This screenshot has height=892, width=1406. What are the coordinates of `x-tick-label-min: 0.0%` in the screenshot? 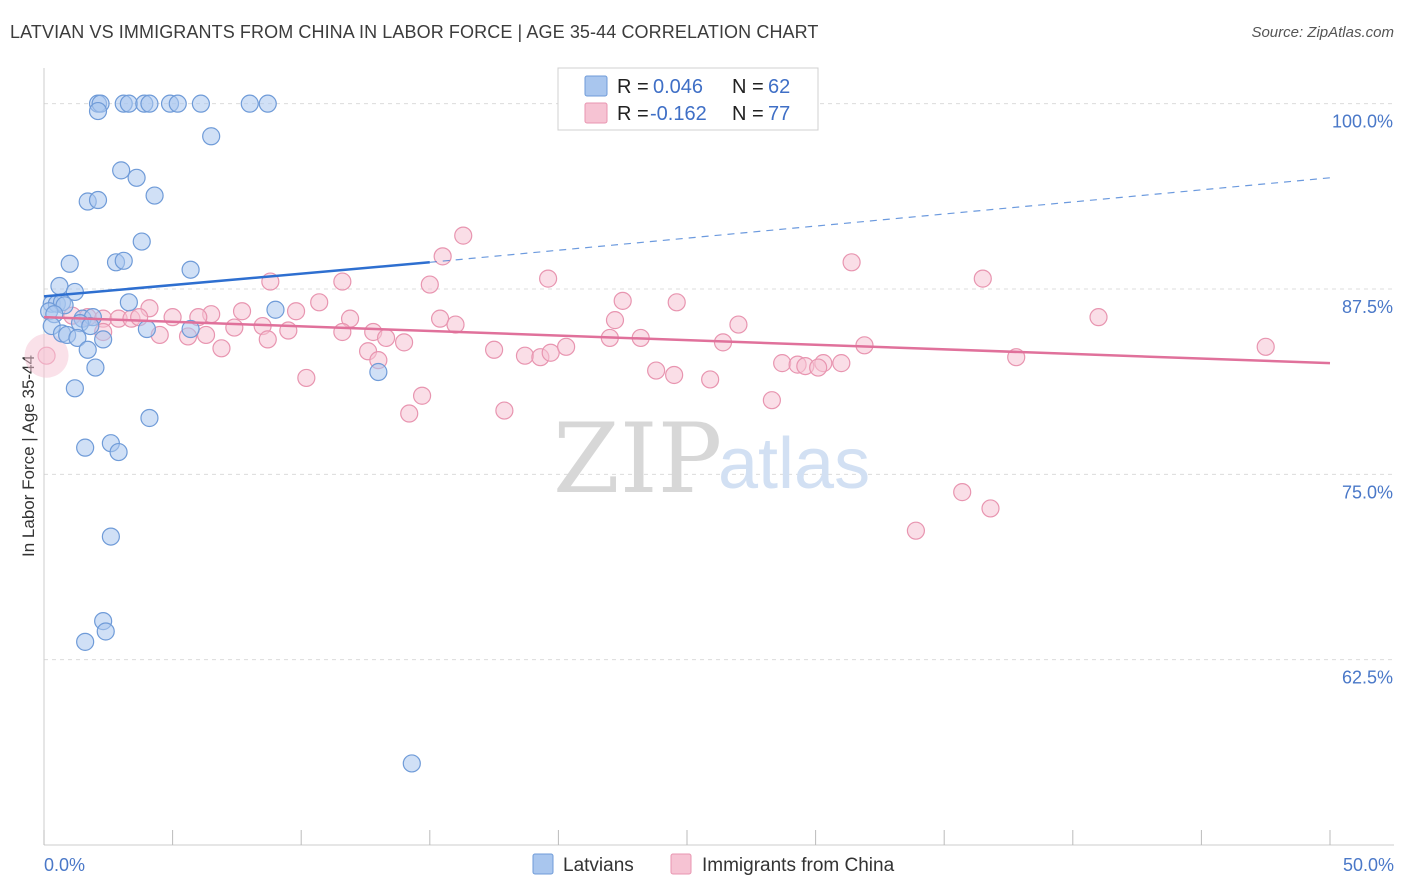 It's located at (64, 865).